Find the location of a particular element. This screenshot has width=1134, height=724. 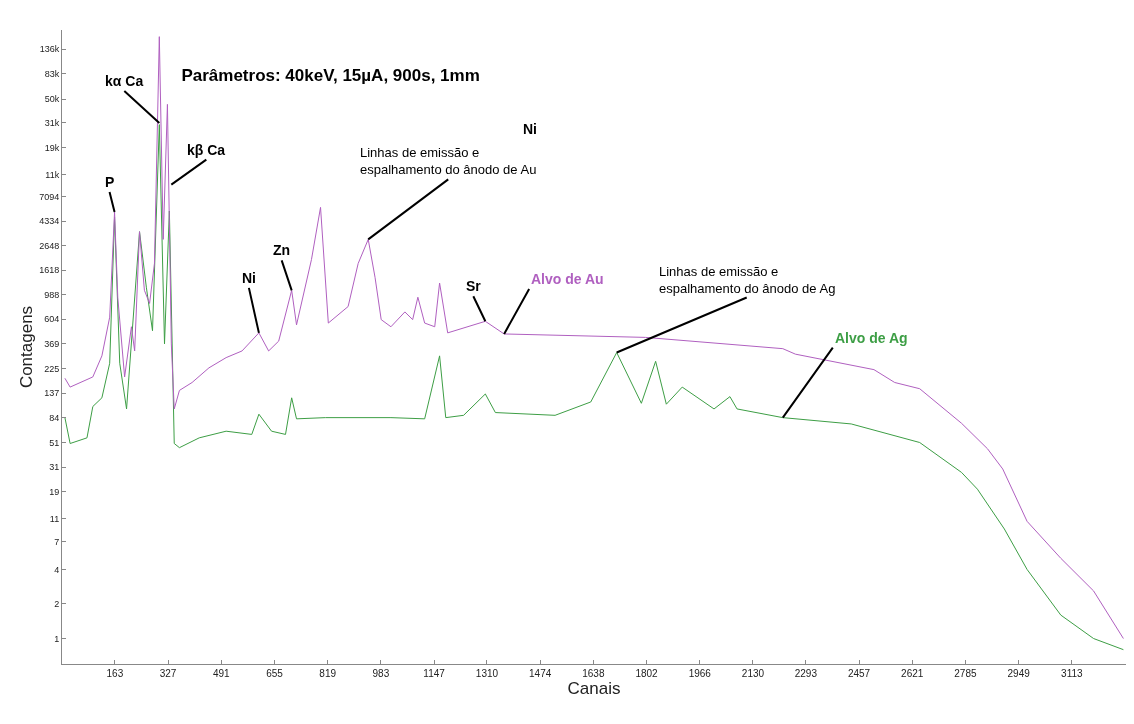

y-tick-label: 84 is located at coordinates (54, 417).